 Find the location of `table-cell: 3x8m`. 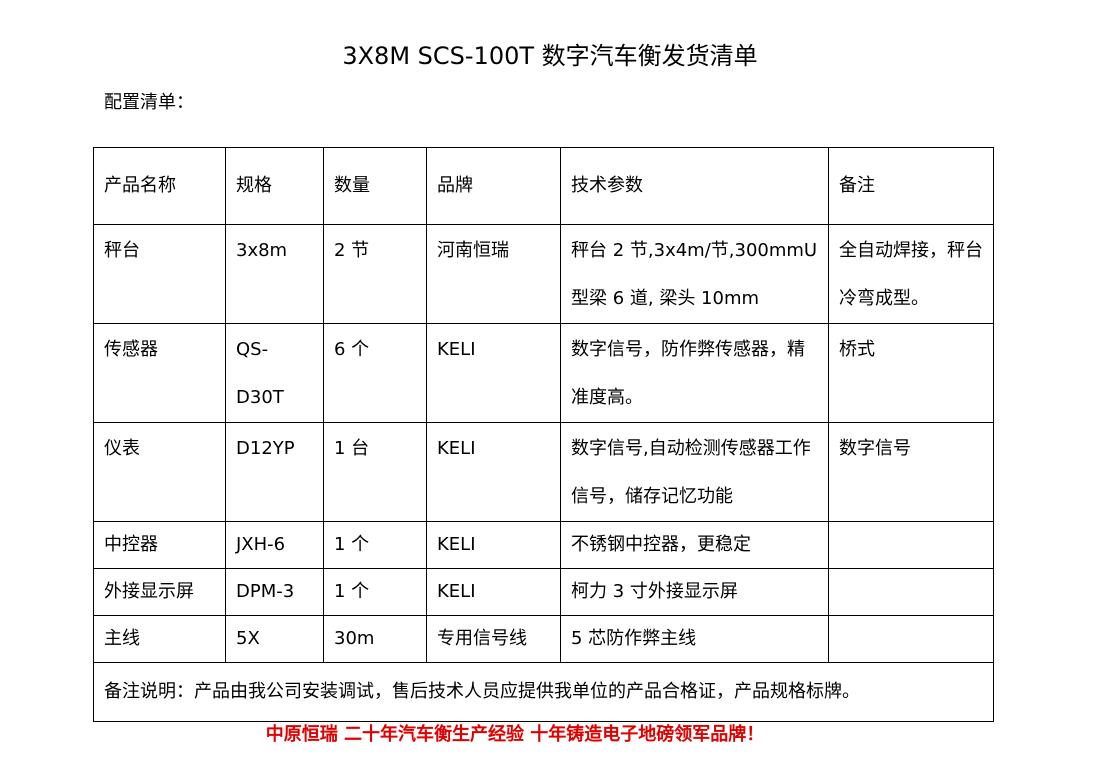

table-cell: 3x8m is located at coordinates (274, 274).